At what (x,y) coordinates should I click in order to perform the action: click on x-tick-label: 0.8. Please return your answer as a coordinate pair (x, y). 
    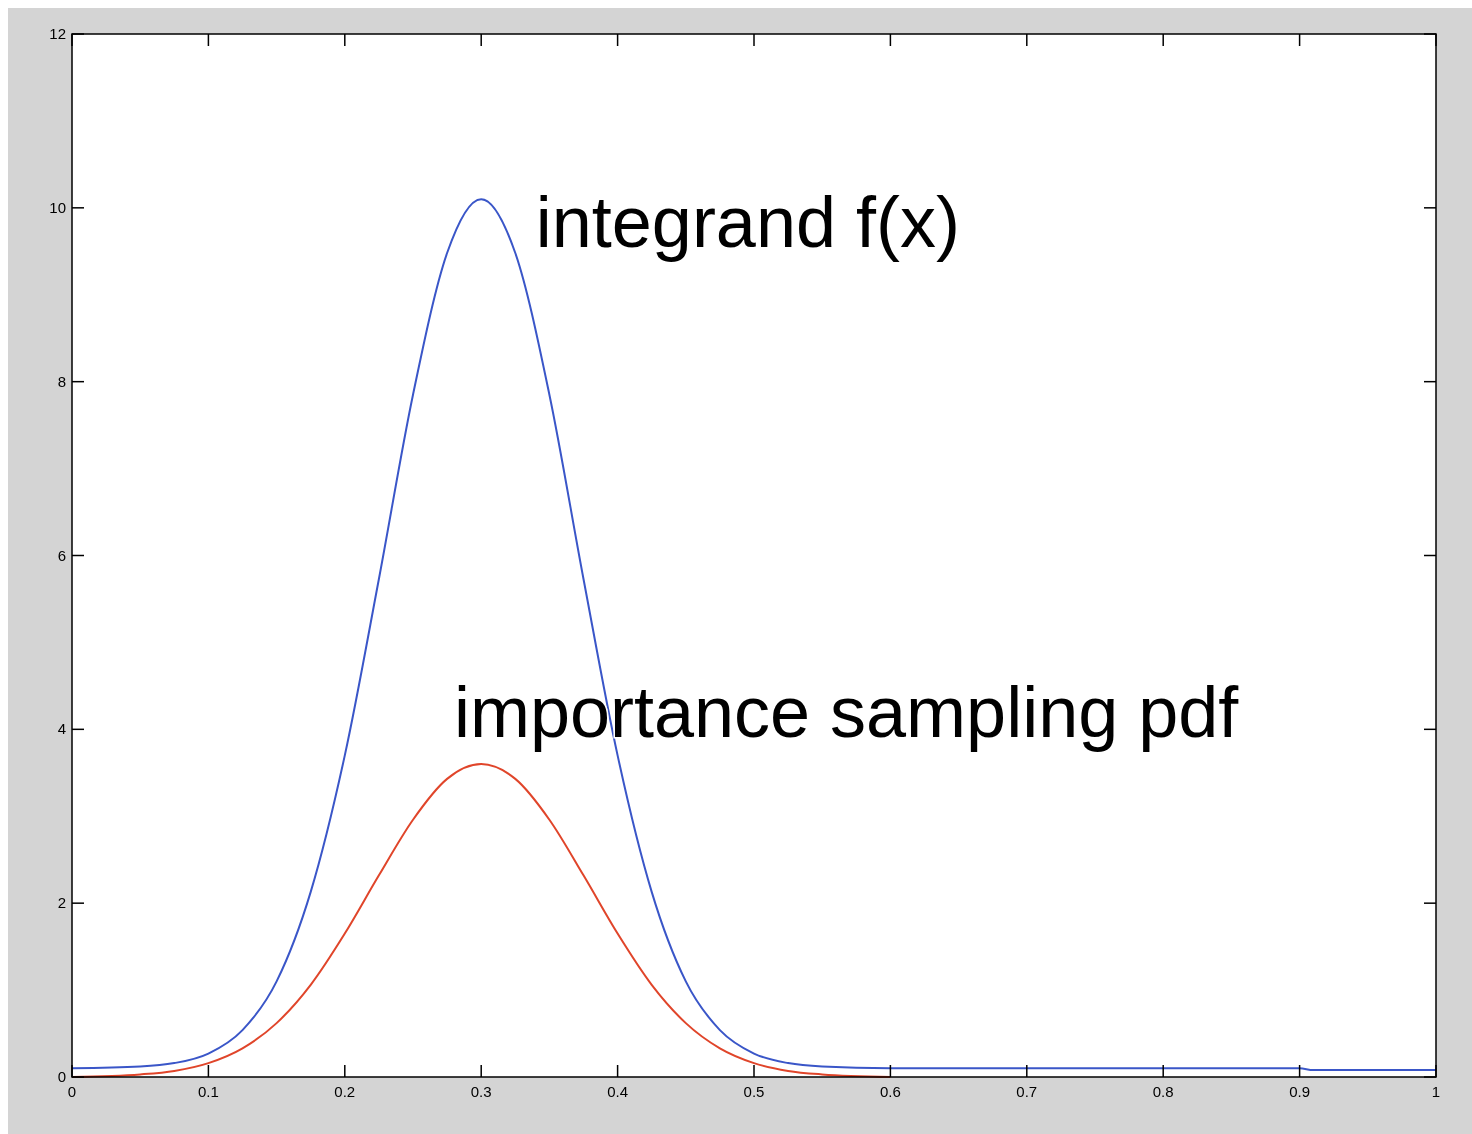
    Looking at the image, I should click on (1163, 1091).